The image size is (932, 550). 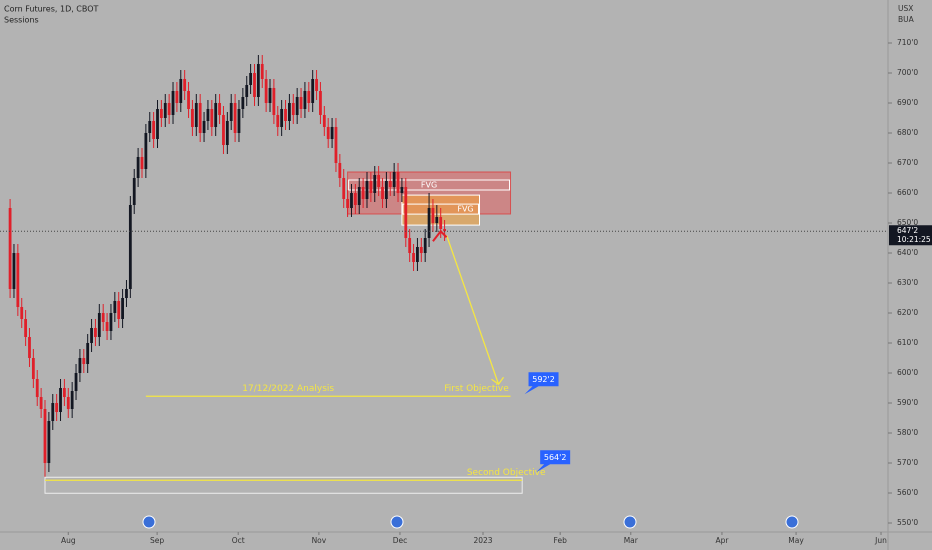 I want to click on y-tick-label: 660'0, so click(x=907, y=192).